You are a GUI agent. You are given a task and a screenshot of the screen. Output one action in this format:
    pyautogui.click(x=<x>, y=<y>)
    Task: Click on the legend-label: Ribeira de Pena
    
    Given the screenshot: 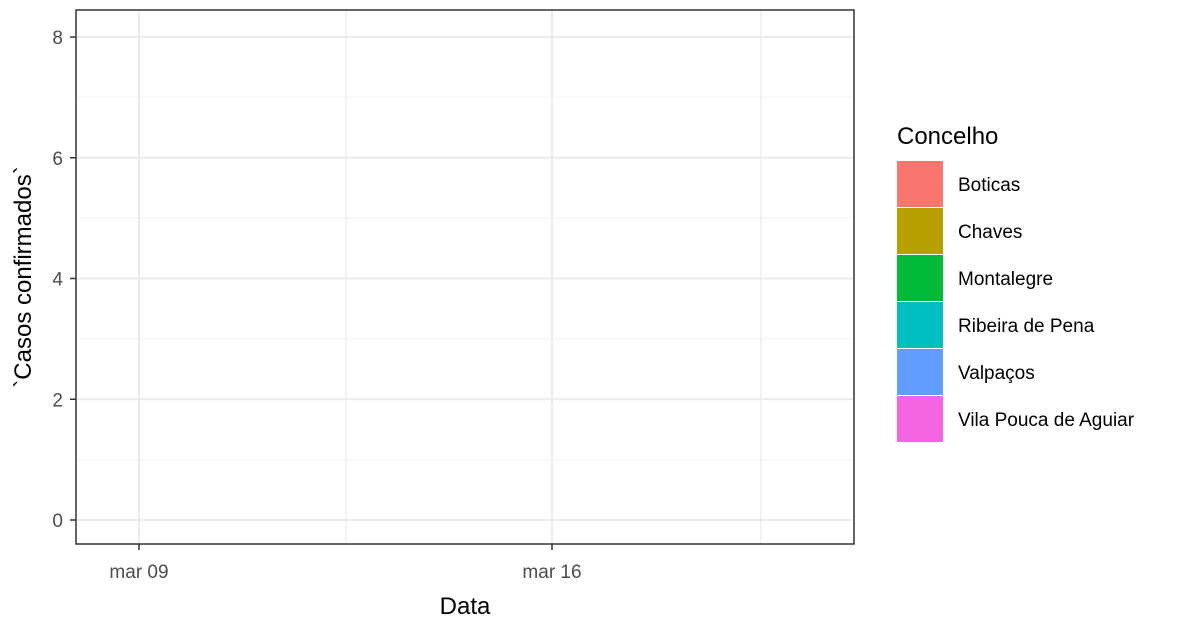 What is the action you would take?
    pyautogui.click(x=1026, y=326)
    